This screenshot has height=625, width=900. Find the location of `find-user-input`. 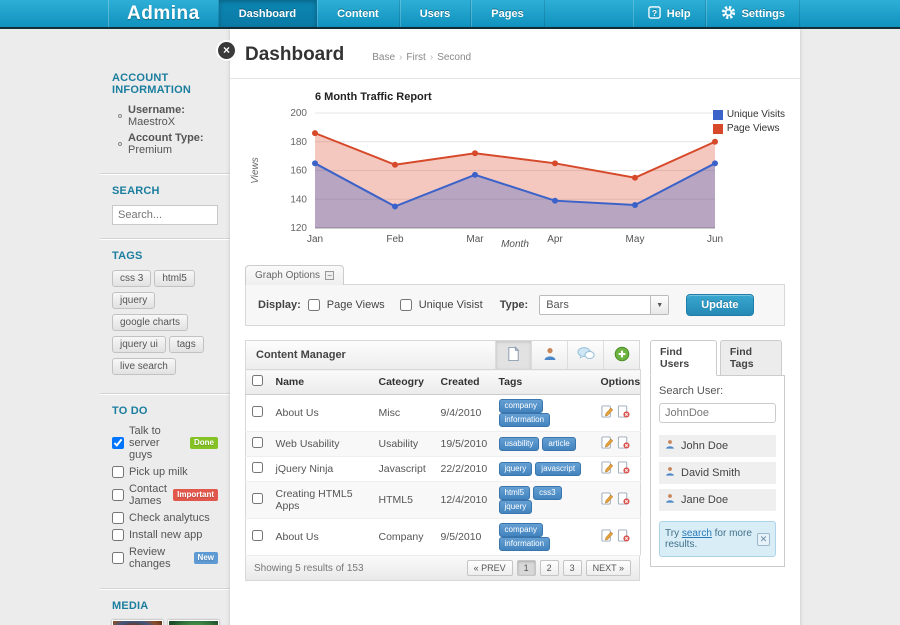

find-user-input is located at coordinates (717, 413).